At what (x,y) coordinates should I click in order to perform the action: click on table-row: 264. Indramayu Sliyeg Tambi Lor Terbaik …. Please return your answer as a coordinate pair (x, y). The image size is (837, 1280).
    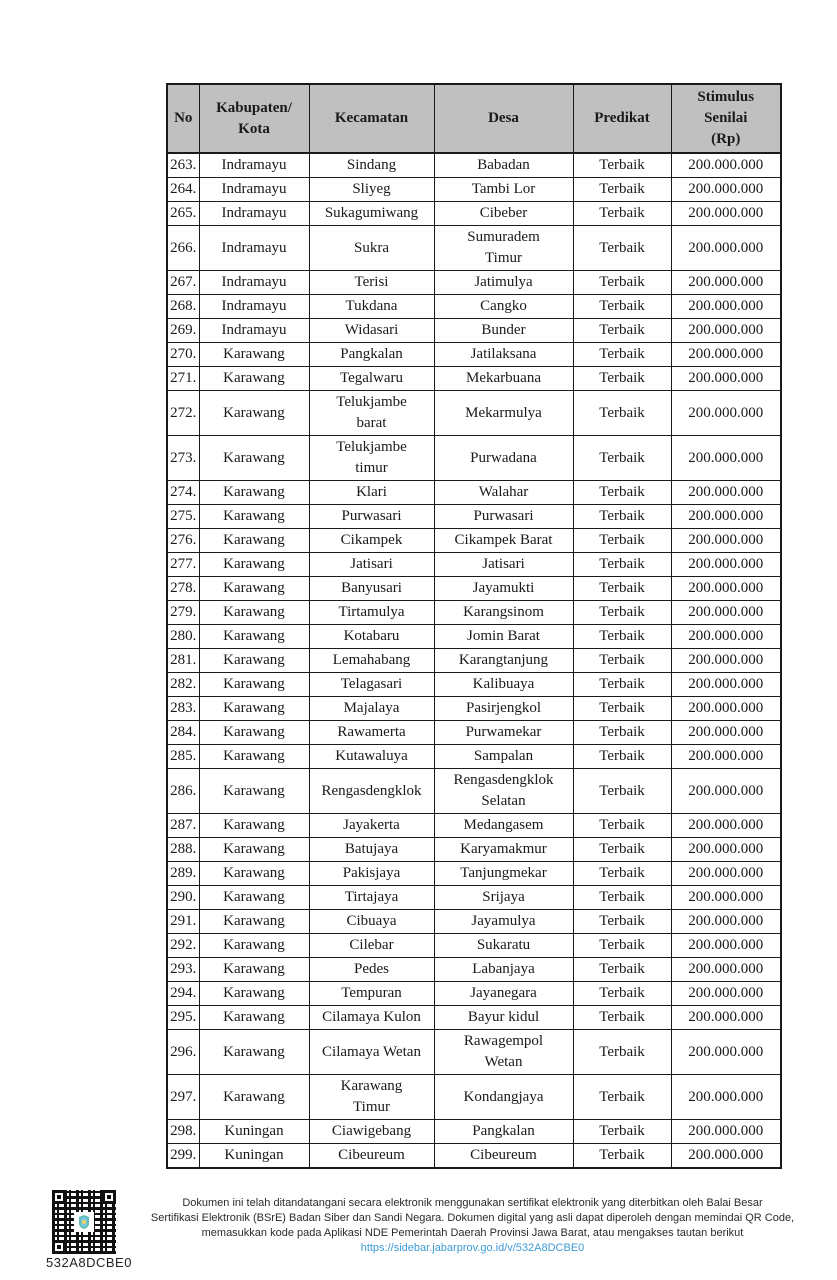
    Looking at the image, I should click on (474, 189).